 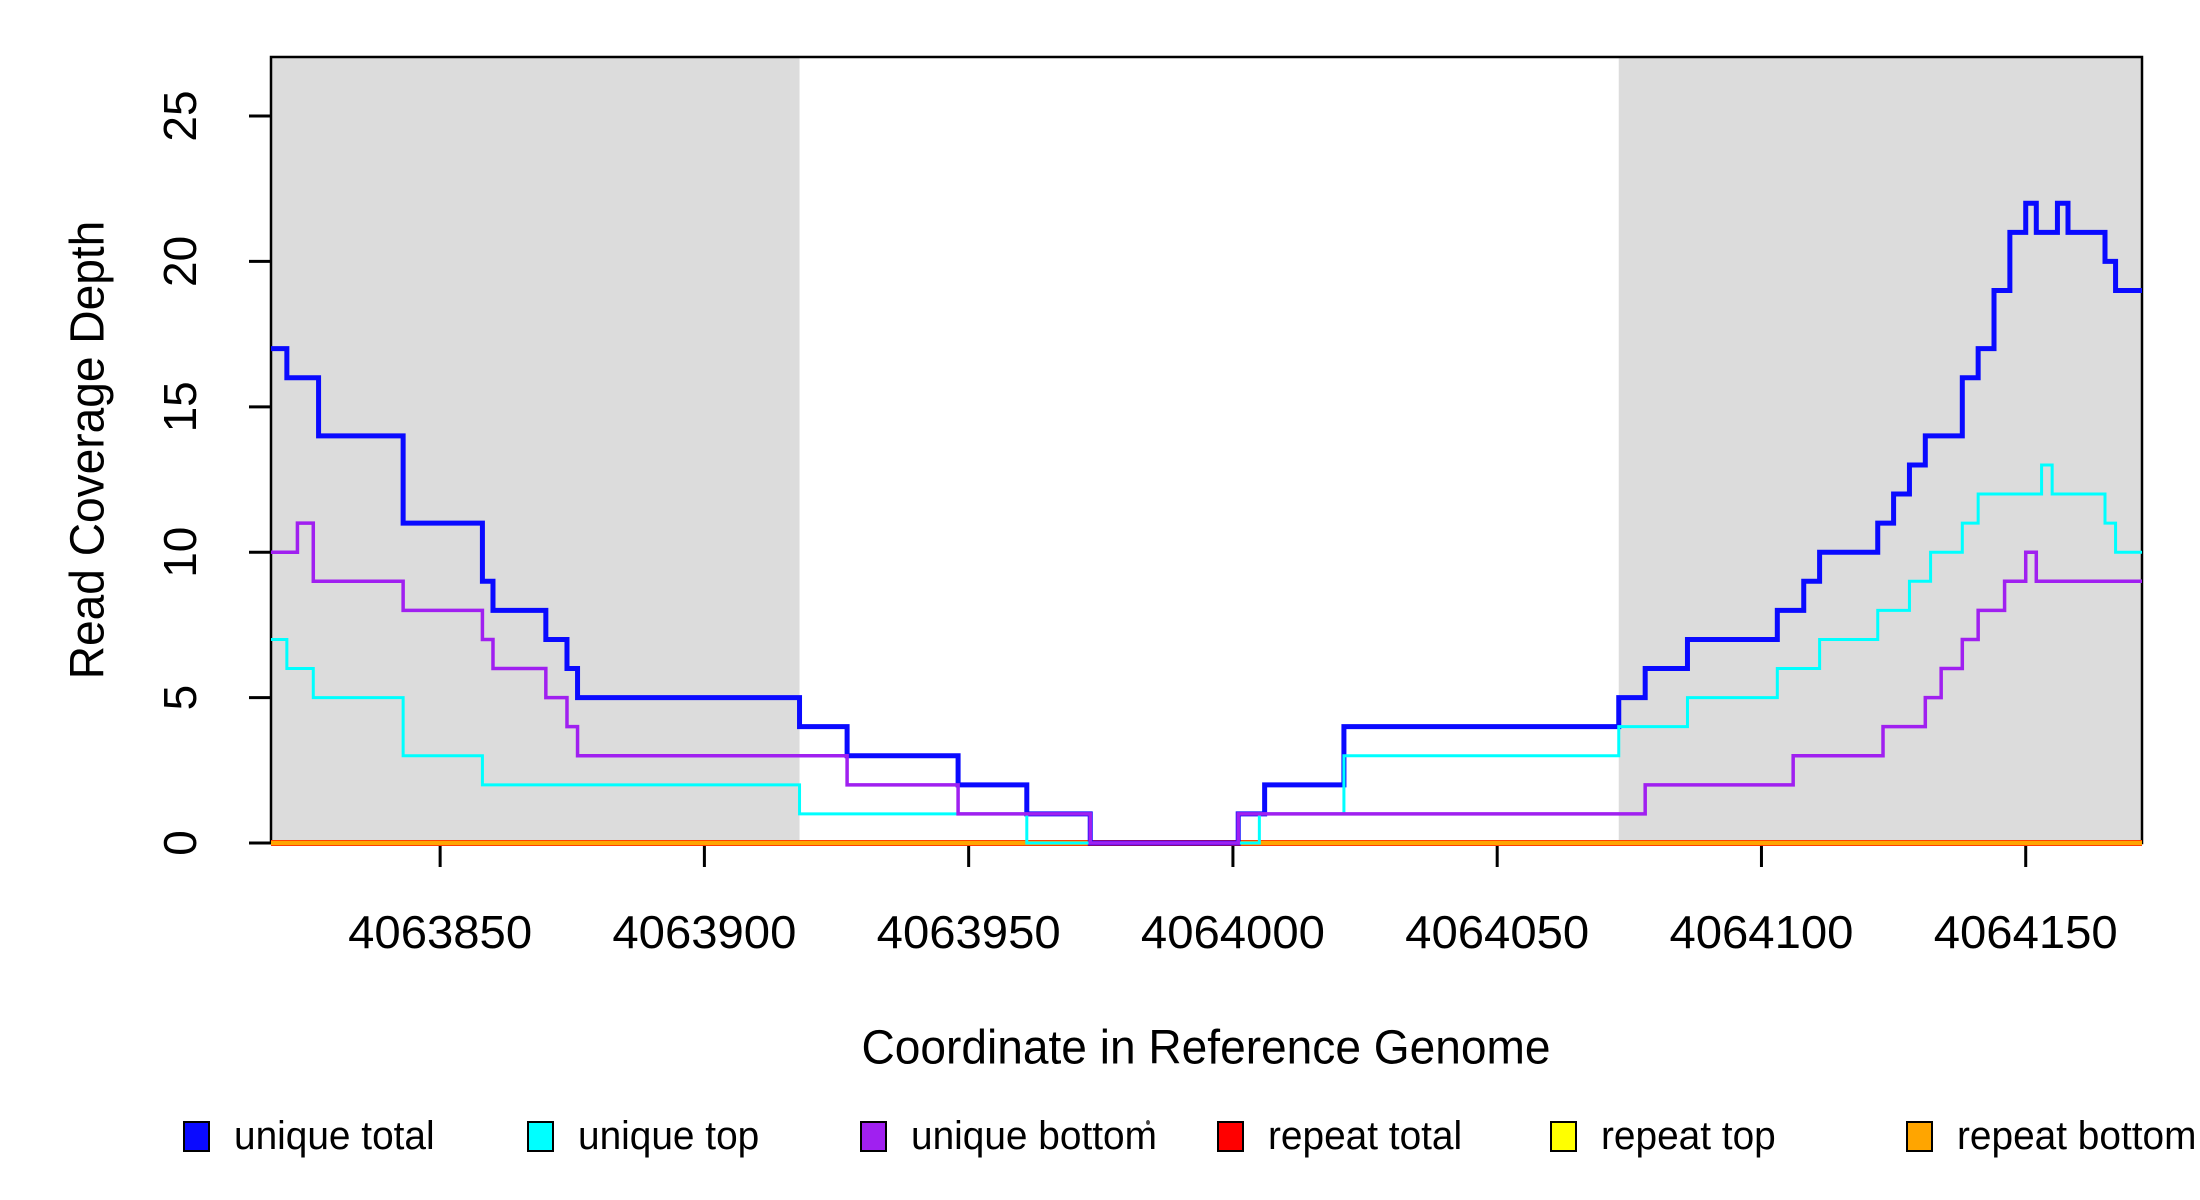 What do you see at coordinates (334, 1135) in the screenshot?
I see `legend-label: unique total` at bounding box center [334, 1135].